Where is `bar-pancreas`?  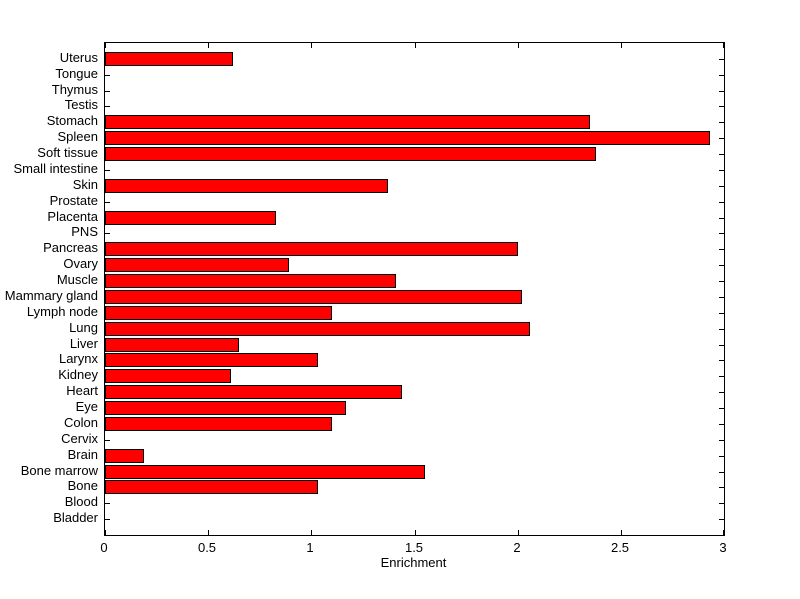 bar-pancreas is located at coordinates (311, 249).